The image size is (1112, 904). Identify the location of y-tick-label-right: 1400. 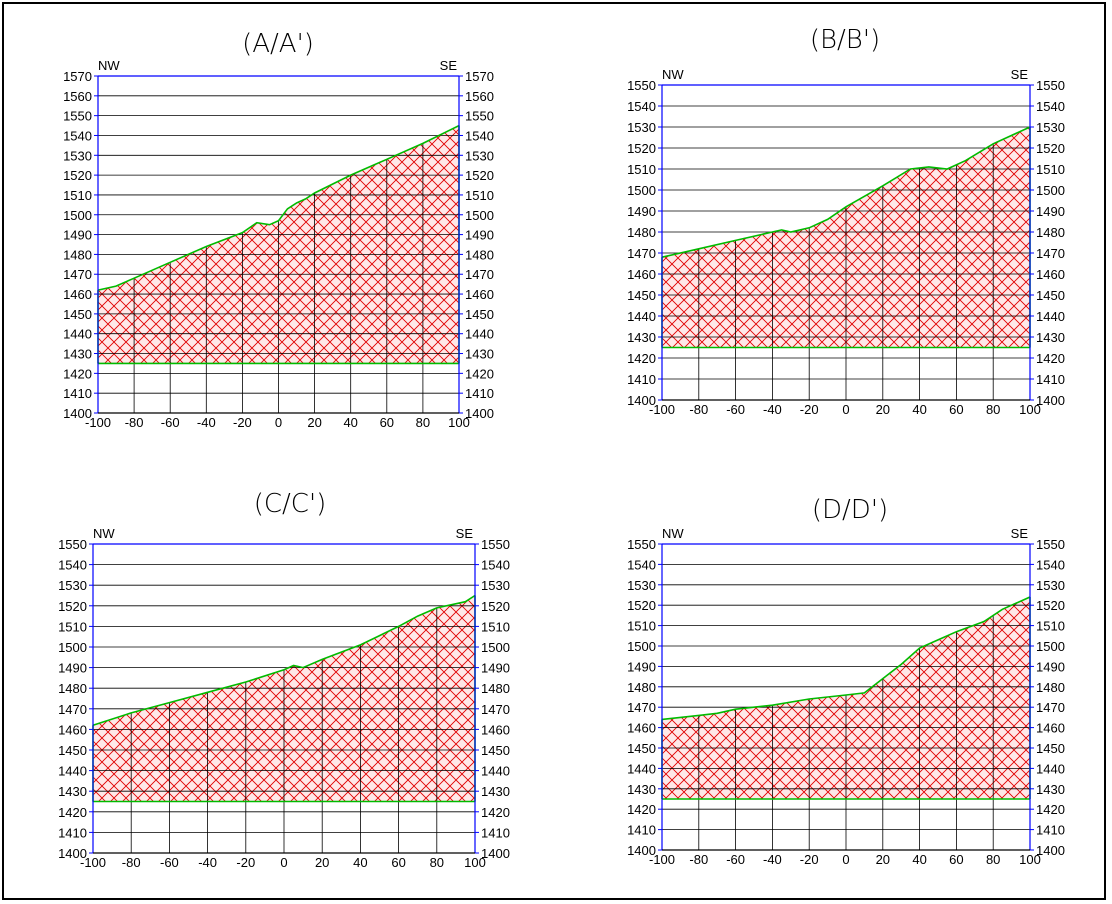
(495, 853).